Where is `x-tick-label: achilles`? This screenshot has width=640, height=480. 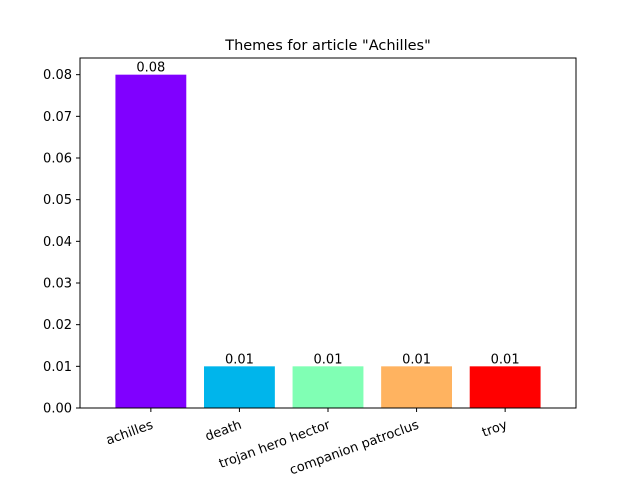
x-tick-label: achilles is located at coordinates (129, 433).